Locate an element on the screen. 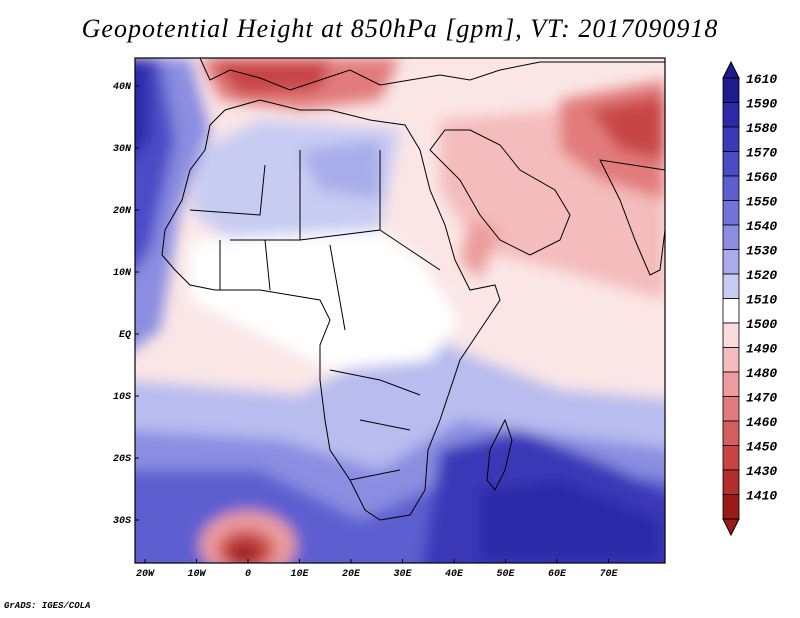  colorbar-label: 1530 is located at coordinates (761, 251).